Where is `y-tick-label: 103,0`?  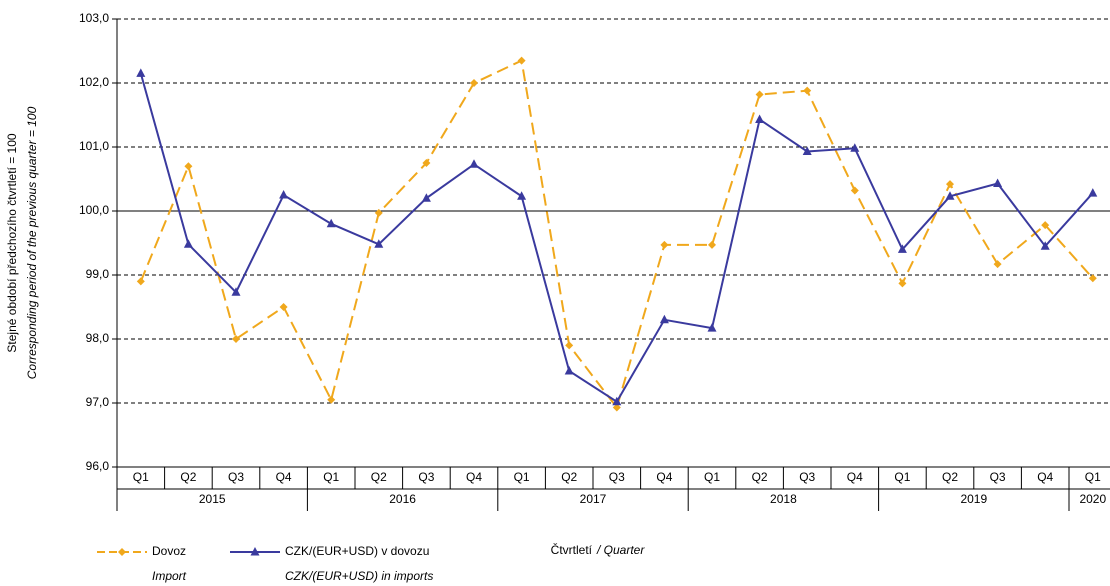 y-tick-label: 103,0 is located at coordinates (94, 18).